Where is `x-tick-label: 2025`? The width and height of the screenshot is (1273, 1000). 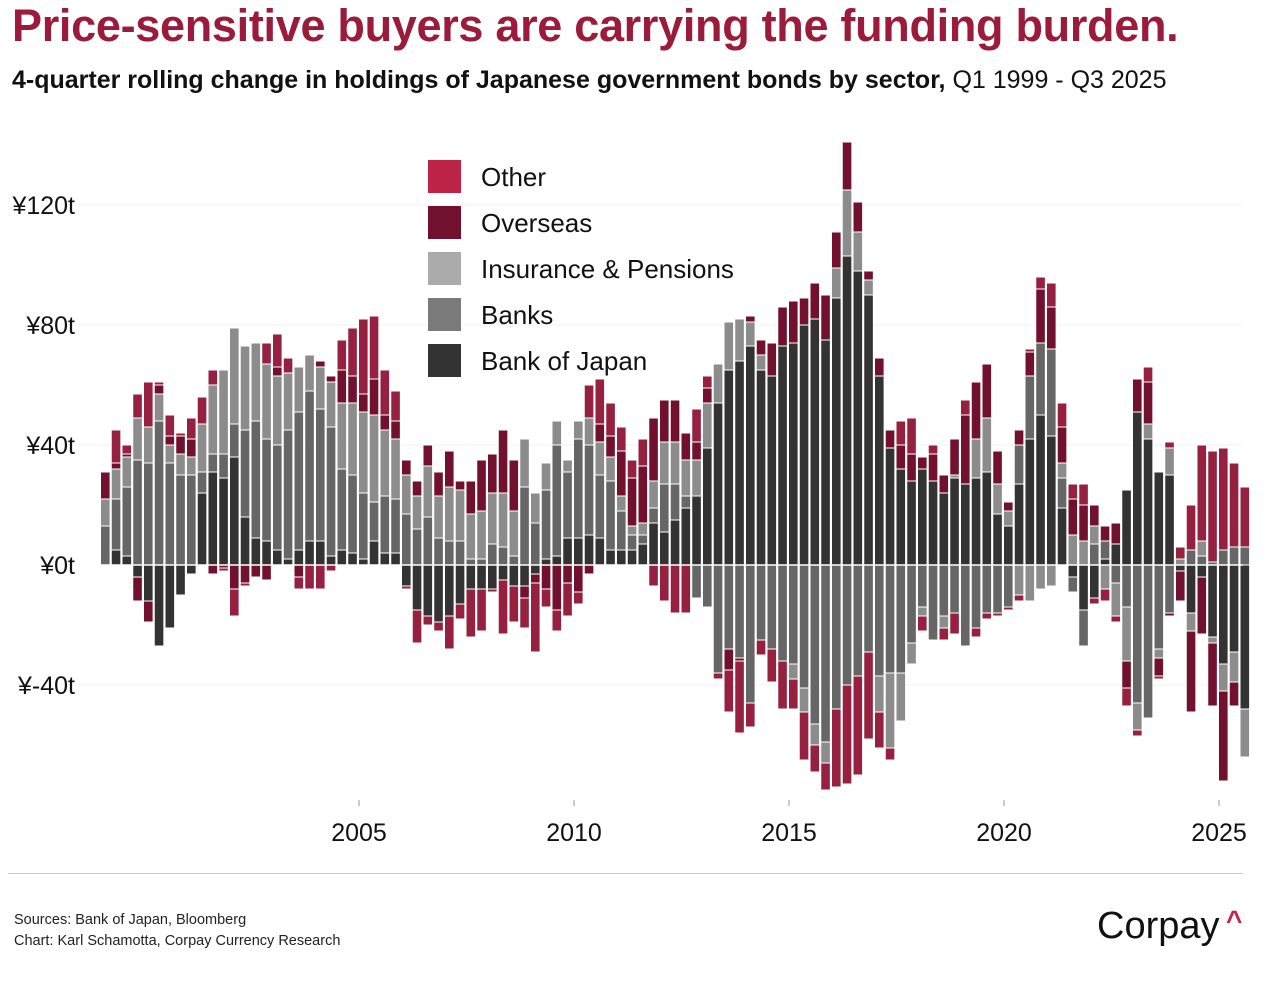
x-tick-label: 2025 is located at coordinates (1219, 833).